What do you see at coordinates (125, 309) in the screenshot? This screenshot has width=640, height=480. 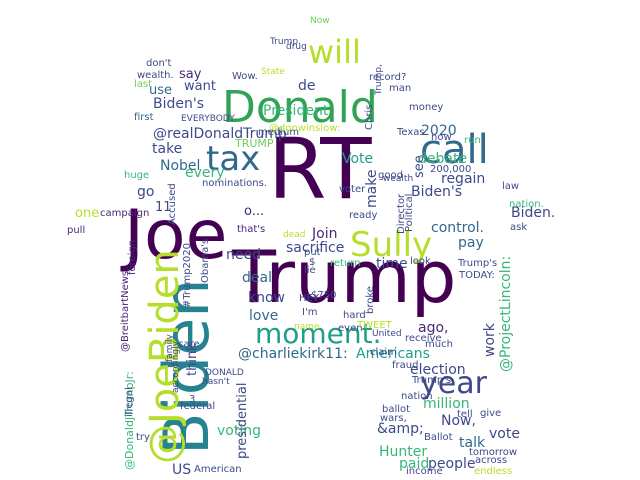 I see `cloud-word: @BreitbartNews:` at bounding box center [125, 309].